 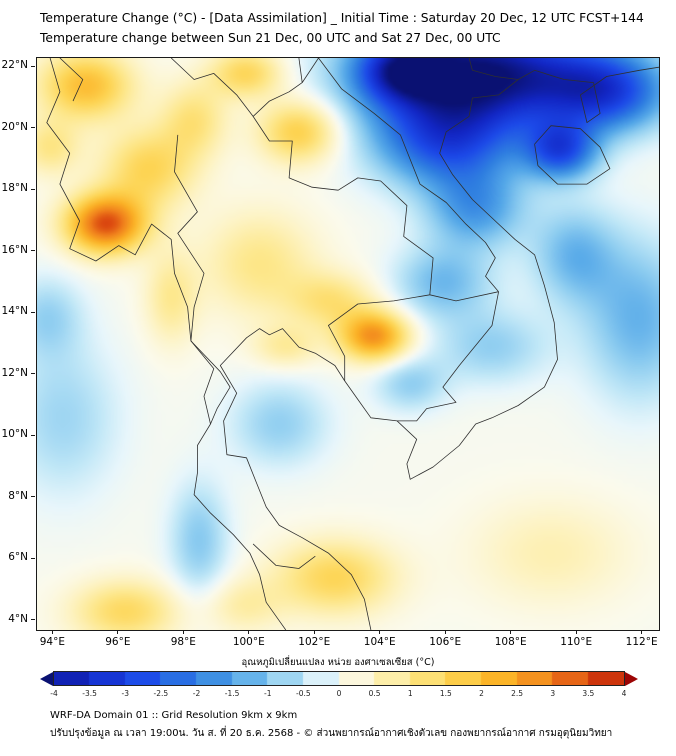 What do you see at coordinates (14, 65) in the screenshot?
I see `y-axis-tick-label: 22°N` at bounding box center [14, 65].